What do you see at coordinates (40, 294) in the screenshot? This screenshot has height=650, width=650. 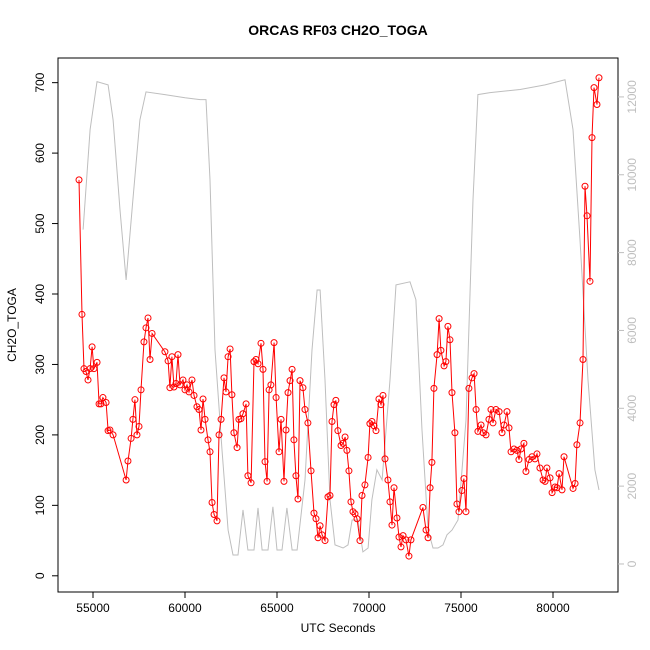 I see `y-tick-label: 400` at bounding box center [40, 294].